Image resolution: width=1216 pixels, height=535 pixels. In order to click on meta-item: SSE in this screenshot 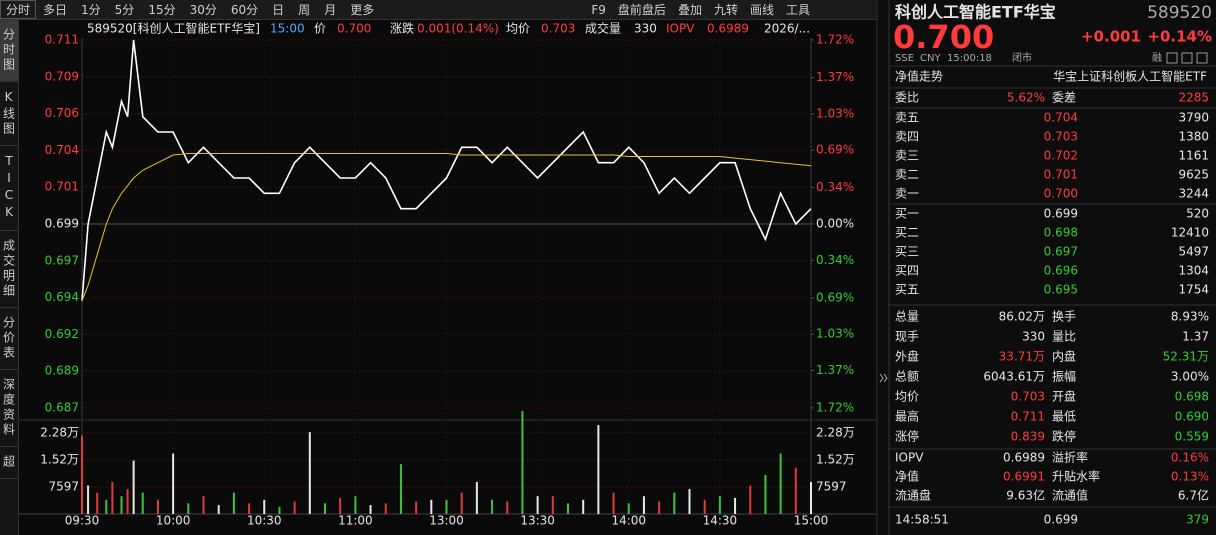, I will do `click(904, 58)`.